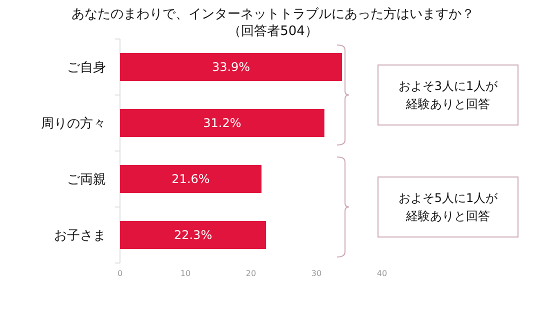 This screenshot has width=558, height=321. I want to click on chart-subtitle: （回答者504）, so click(273, 31).